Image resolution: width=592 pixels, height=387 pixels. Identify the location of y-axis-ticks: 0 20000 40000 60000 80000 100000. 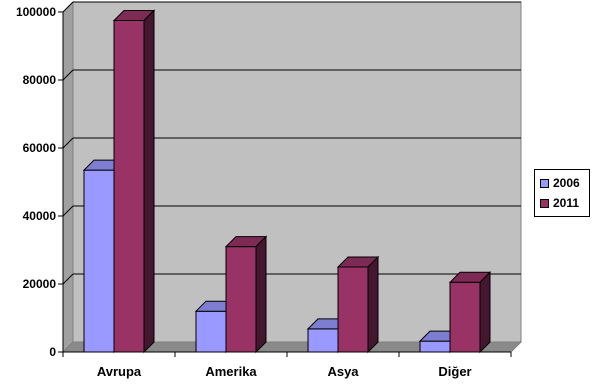
(39, 182).